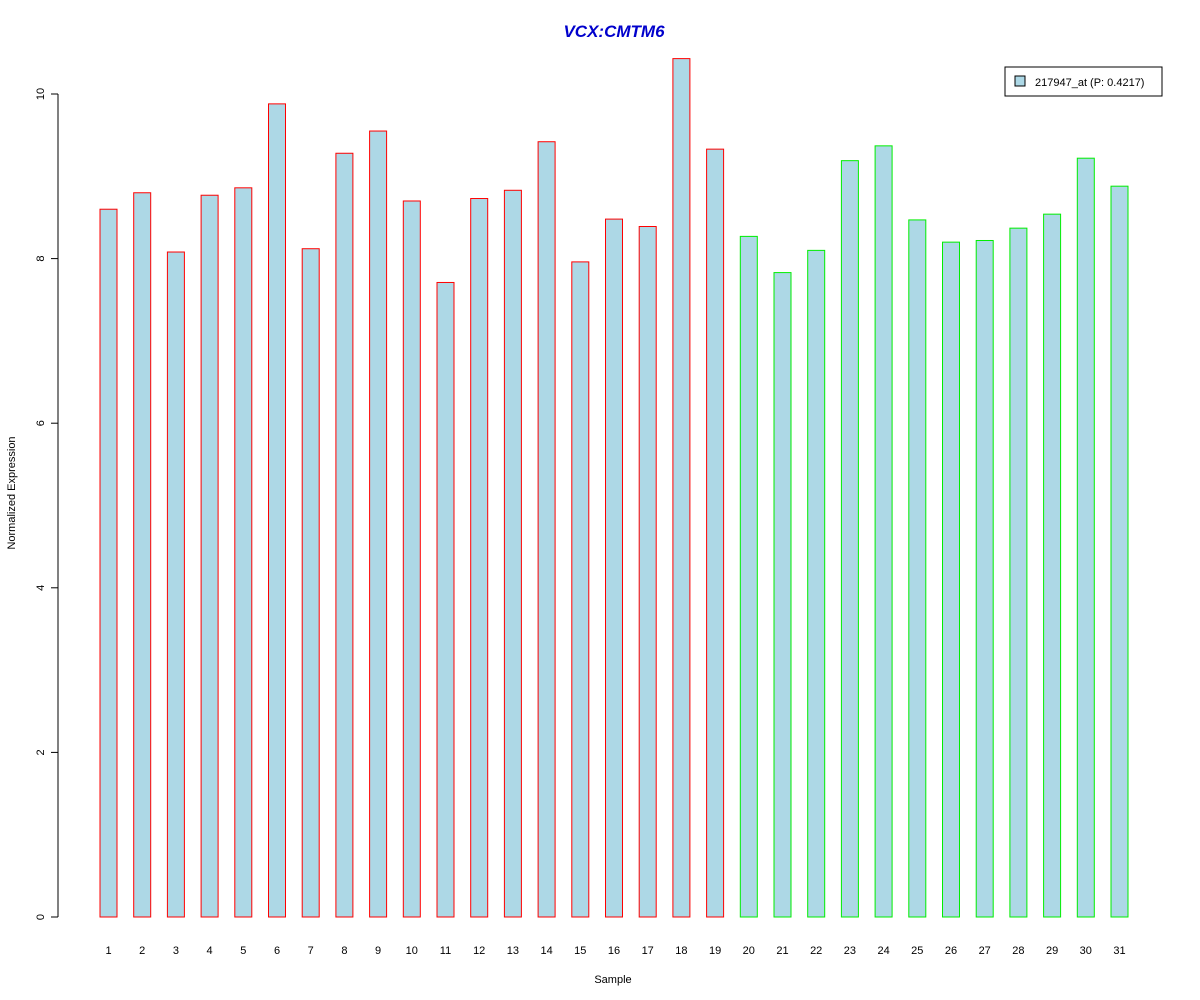 The image size is (1200, 1000). What do you see at coordinates (210, 951) in the screenshot?
I see `x-tick-label: 4` at bounding box center [210, 951].